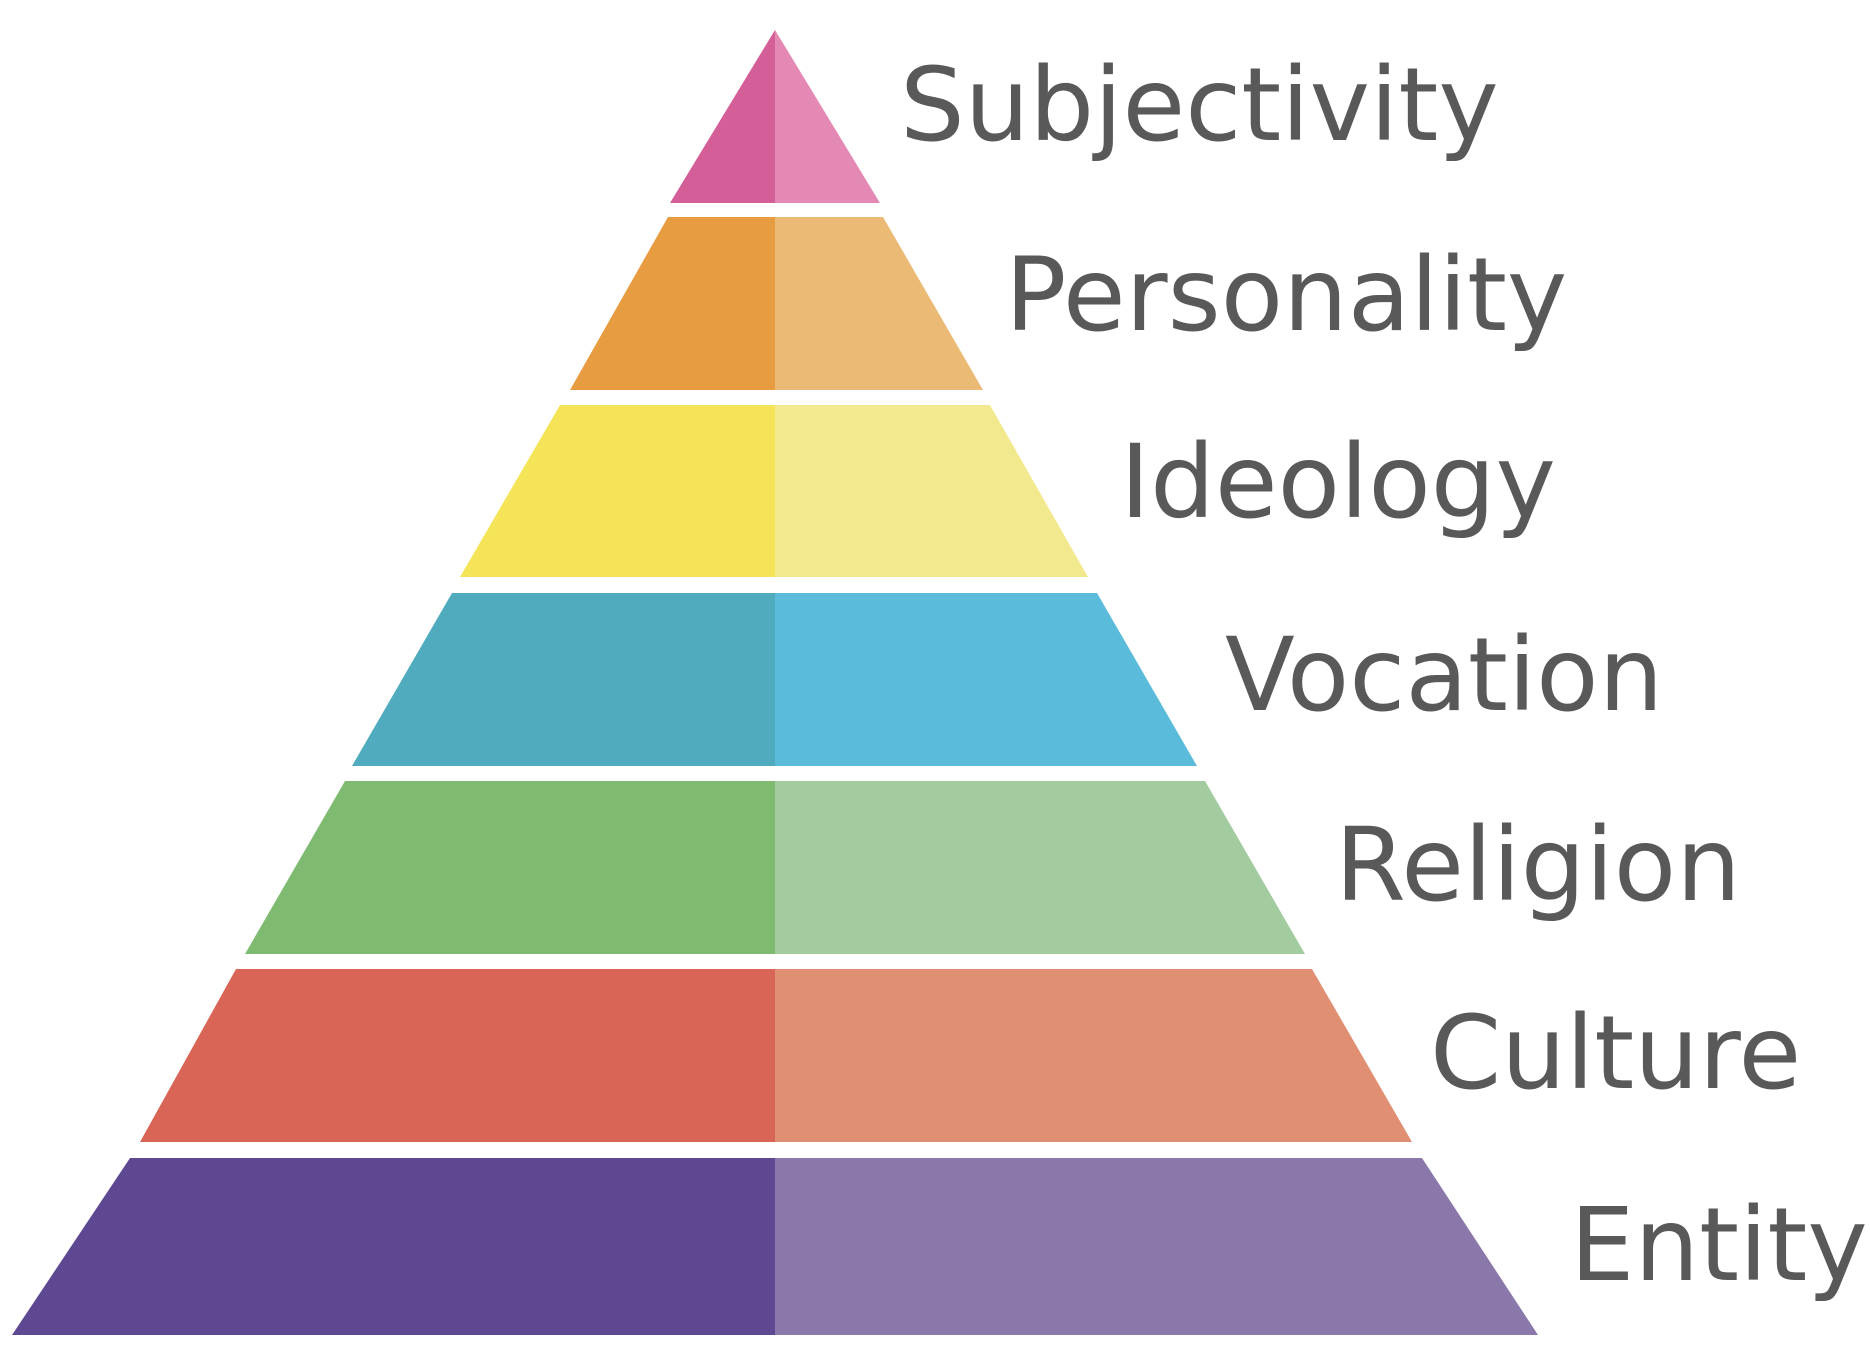  I want to click on tier-vocation-left-half, so click(563, 679).